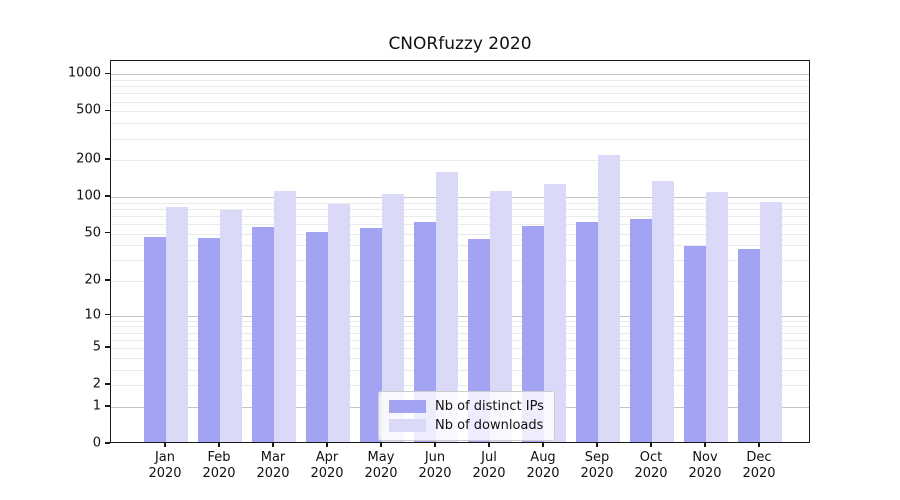 The height and width of the screenshot is (500, 900). I want to click on x-tick-label-line: Apr, so click(327, 457).